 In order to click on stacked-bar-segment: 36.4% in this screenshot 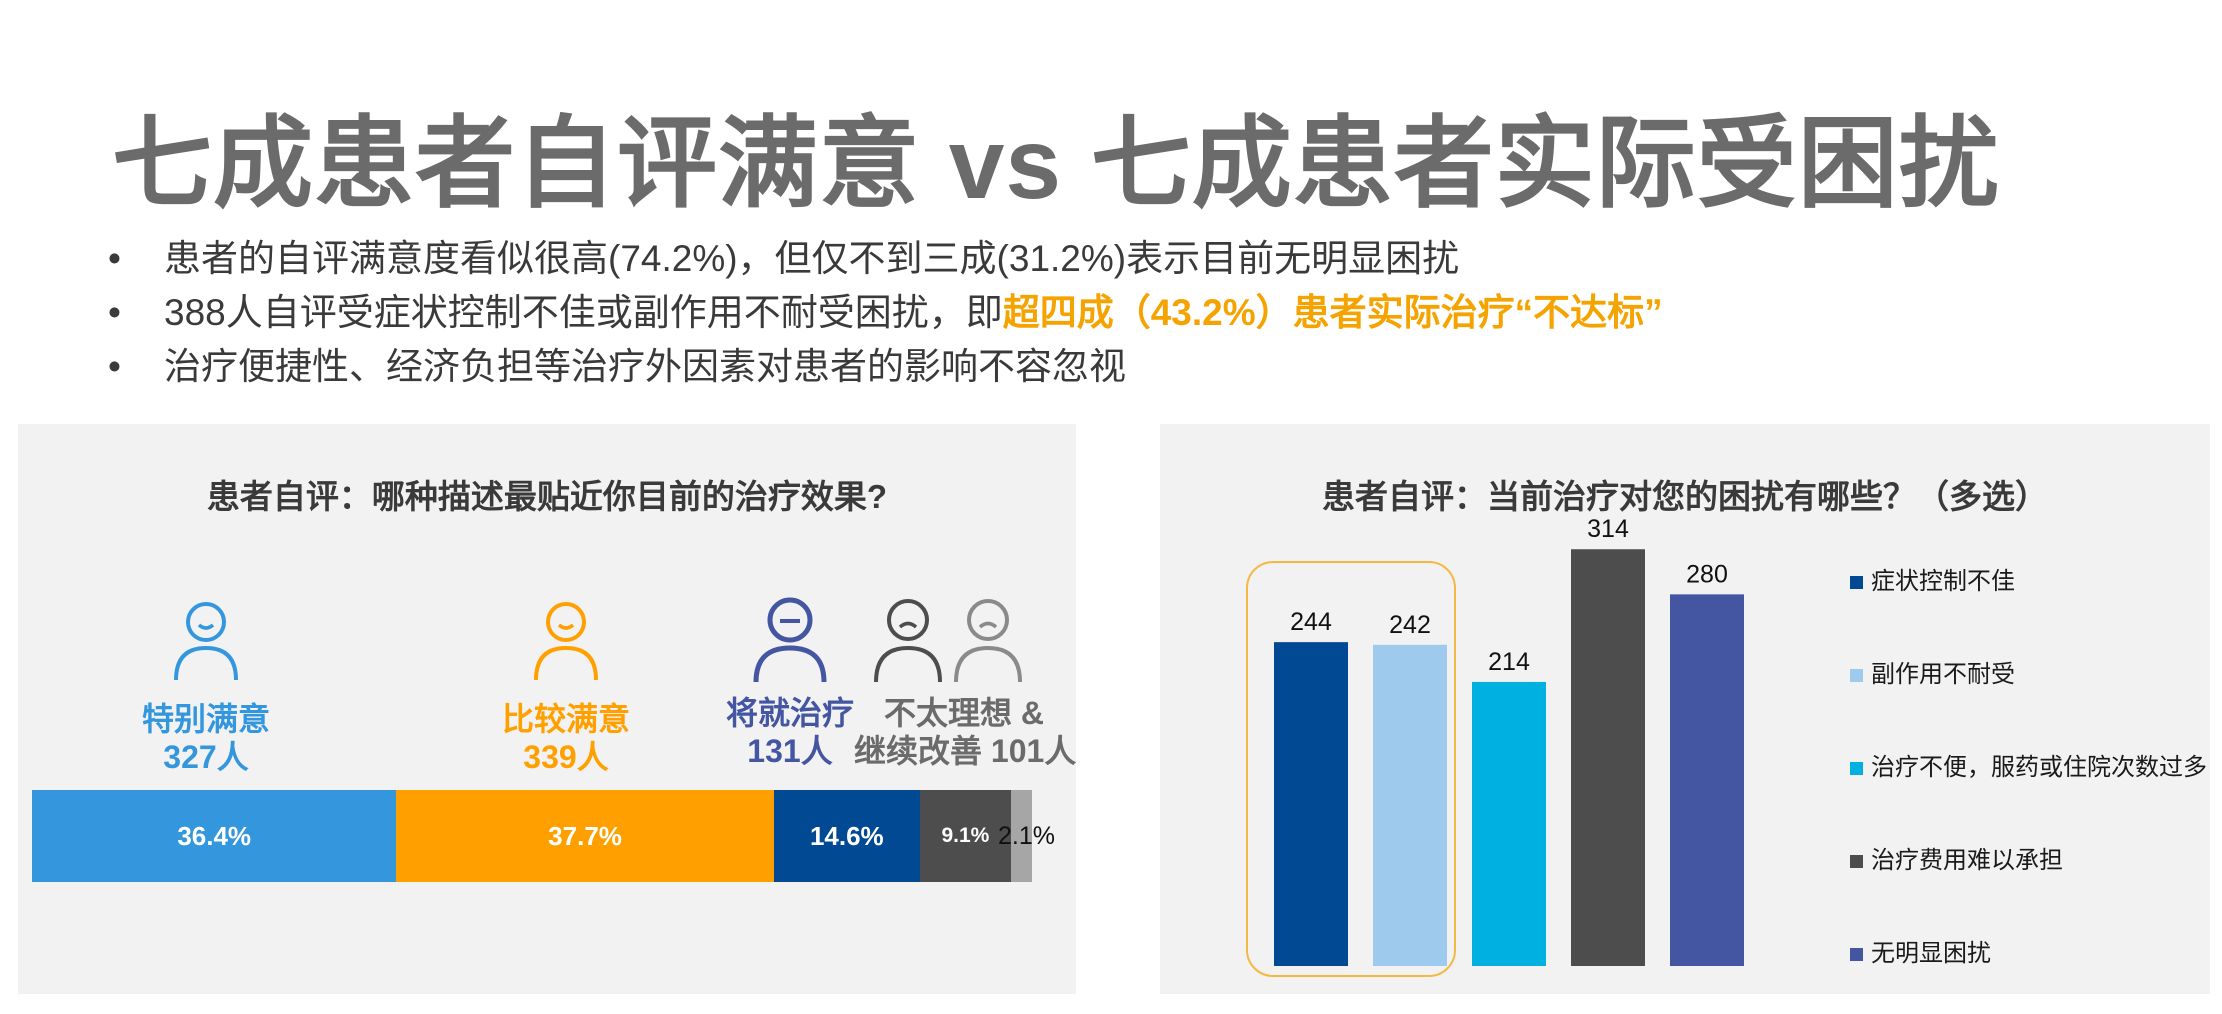, I will do `click(214, 836)`.